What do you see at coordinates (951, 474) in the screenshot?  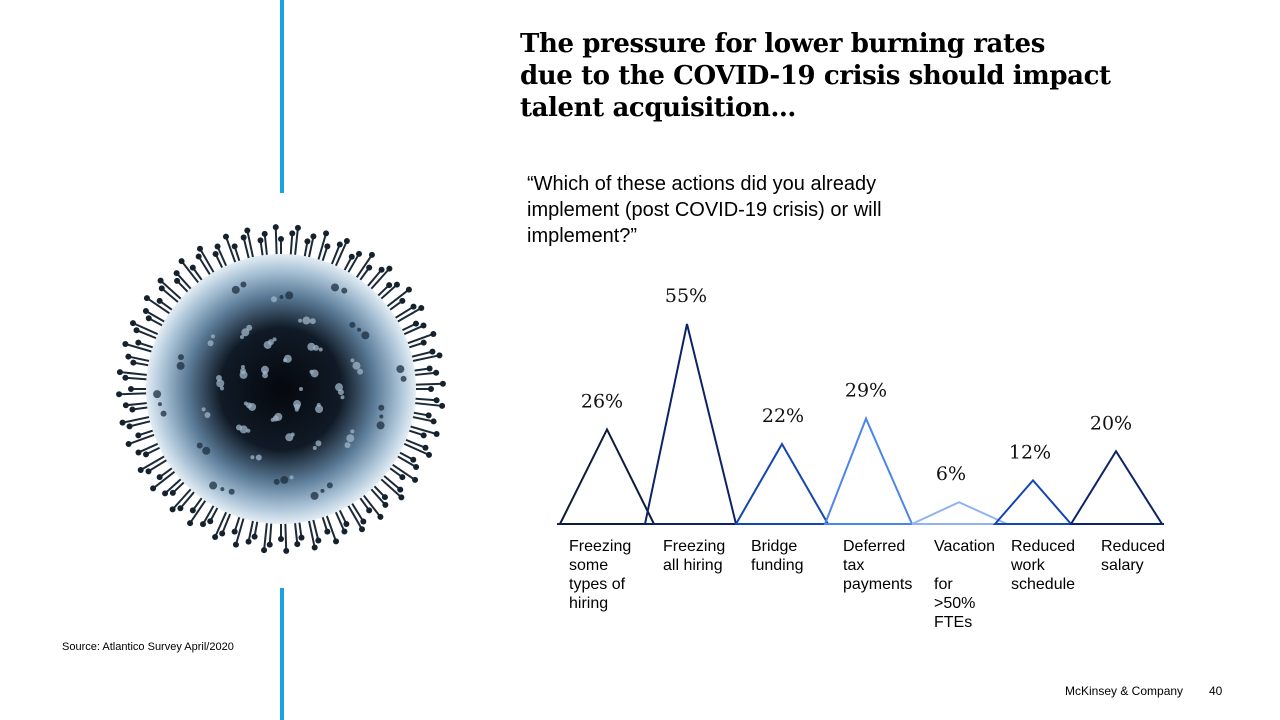 I see `value-label: 6%` at bounding box center [951, 474].